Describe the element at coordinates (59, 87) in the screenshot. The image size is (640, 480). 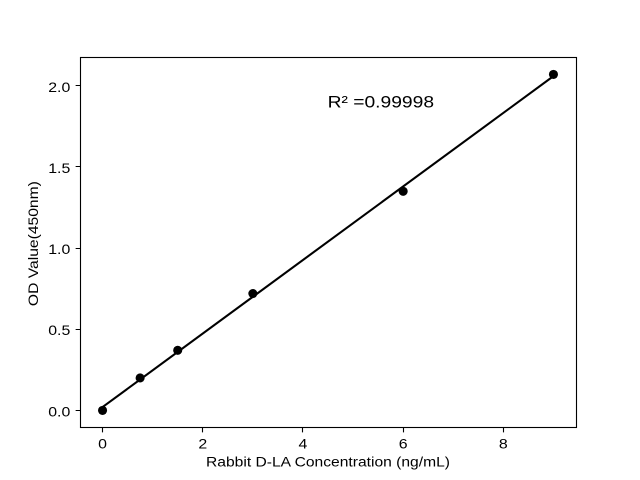
I see `svg-text: 2.0` at that location.